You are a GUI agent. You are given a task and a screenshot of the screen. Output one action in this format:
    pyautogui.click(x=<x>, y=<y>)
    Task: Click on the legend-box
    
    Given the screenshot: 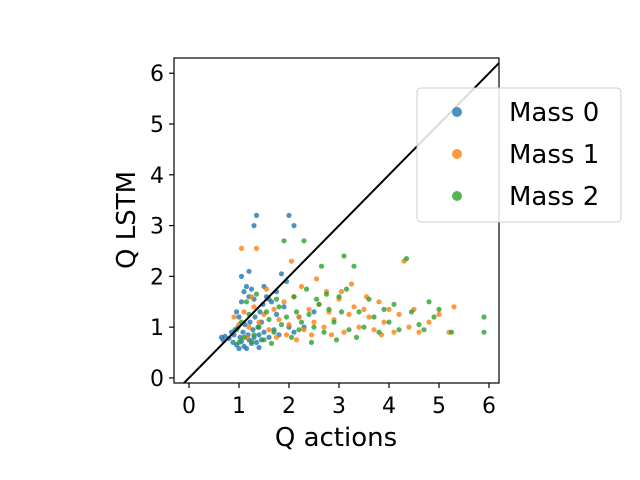 What is the action you would take?
    pyautogui.click(x=519, y=155)
    